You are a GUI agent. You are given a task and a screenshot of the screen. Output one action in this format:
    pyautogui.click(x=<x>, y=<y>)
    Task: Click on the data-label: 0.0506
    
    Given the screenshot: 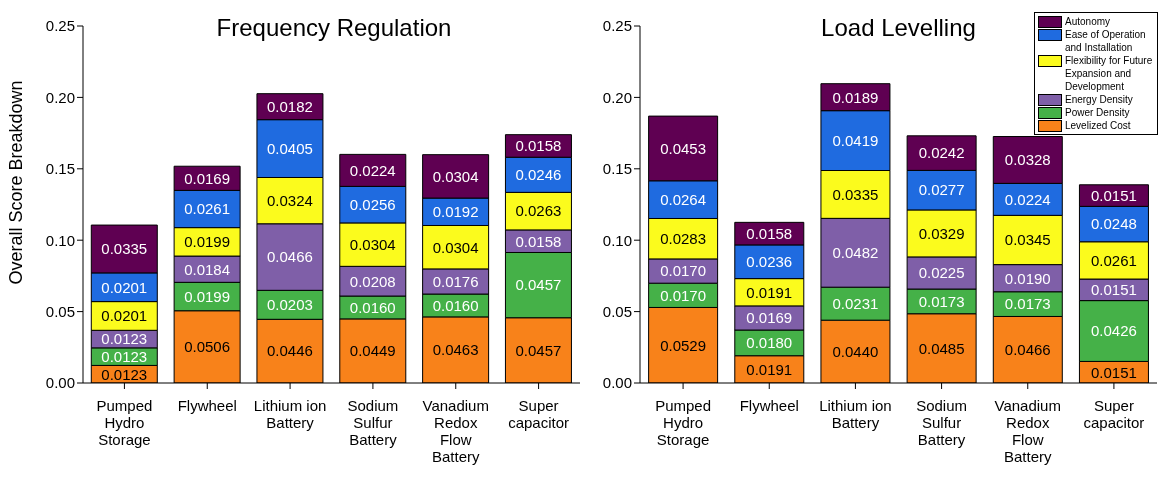 What is the action you would take?
    pyautogui.click(x=207, y=347)
    